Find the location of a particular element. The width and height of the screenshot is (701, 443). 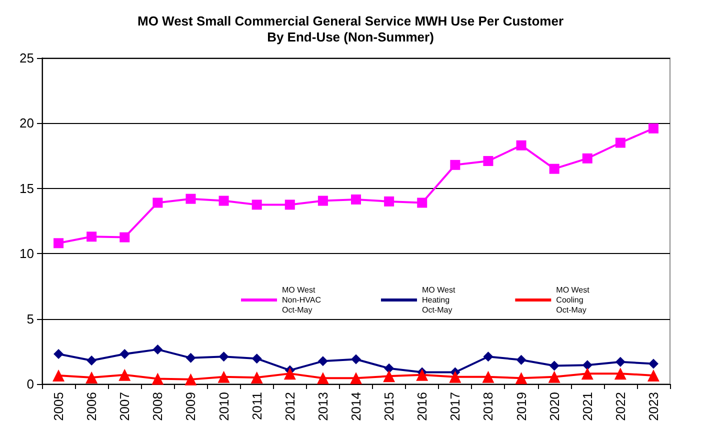

x-tick-label: 2016 is located at coordinates (422, 406).